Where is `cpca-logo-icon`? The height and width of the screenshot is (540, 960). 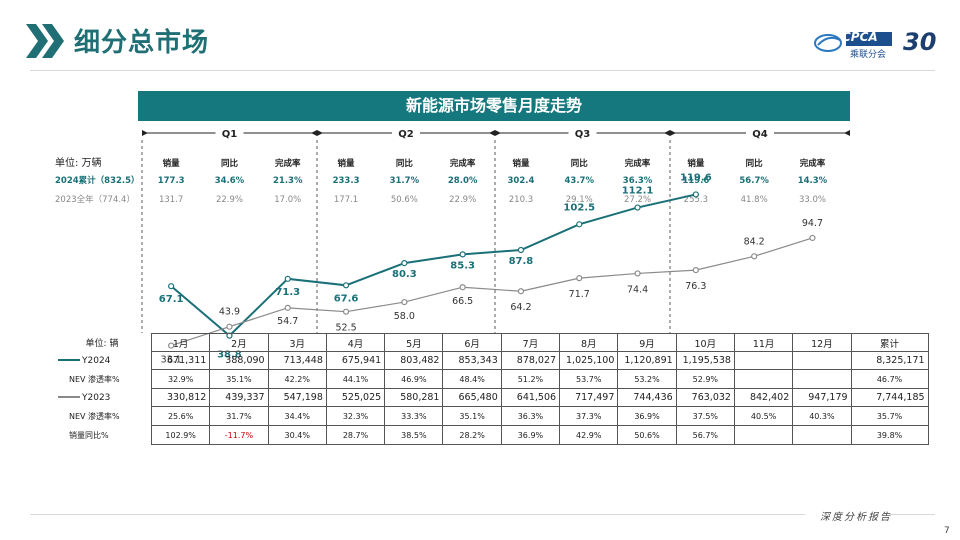
cpca-logo-icon is located at coordinates (853, 42).